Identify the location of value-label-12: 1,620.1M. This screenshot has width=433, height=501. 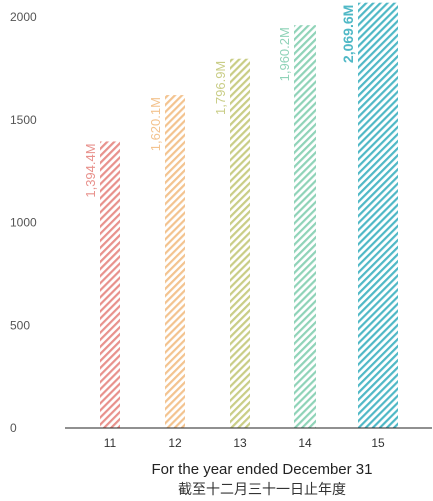
(155, 124).